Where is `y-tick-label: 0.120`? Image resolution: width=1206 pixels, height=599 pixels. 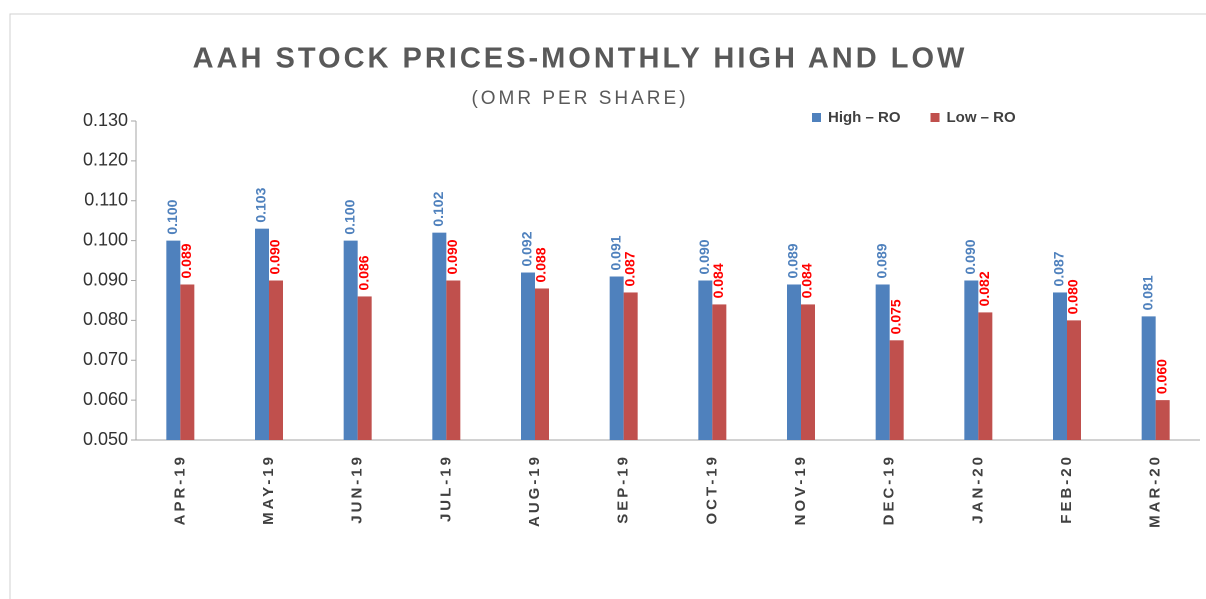
y-tick-label: 0.120 is located at coordinates (105, 160).